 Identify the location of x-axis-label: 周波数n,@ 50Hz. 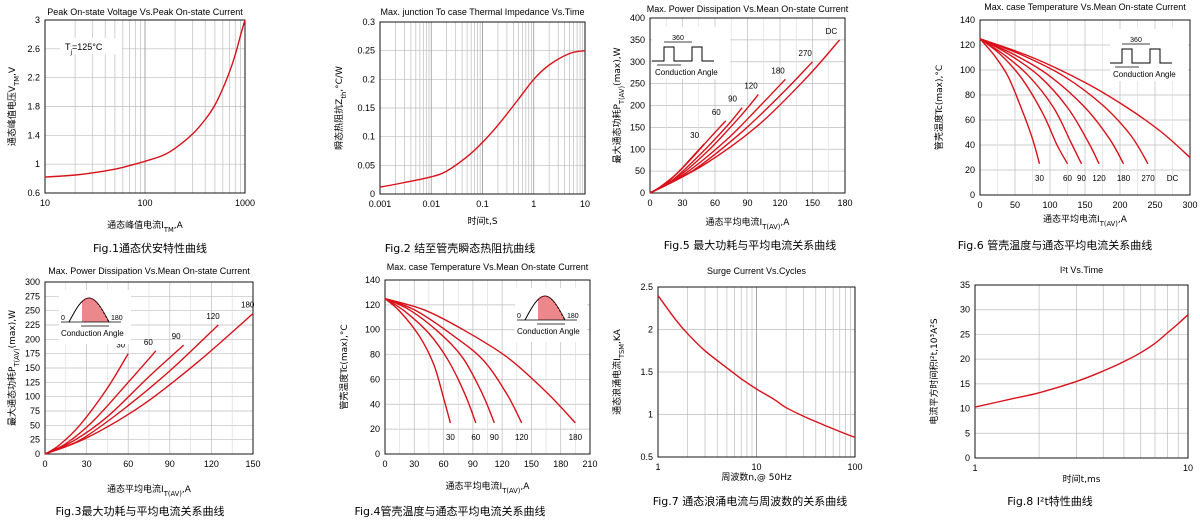
(756, 477).